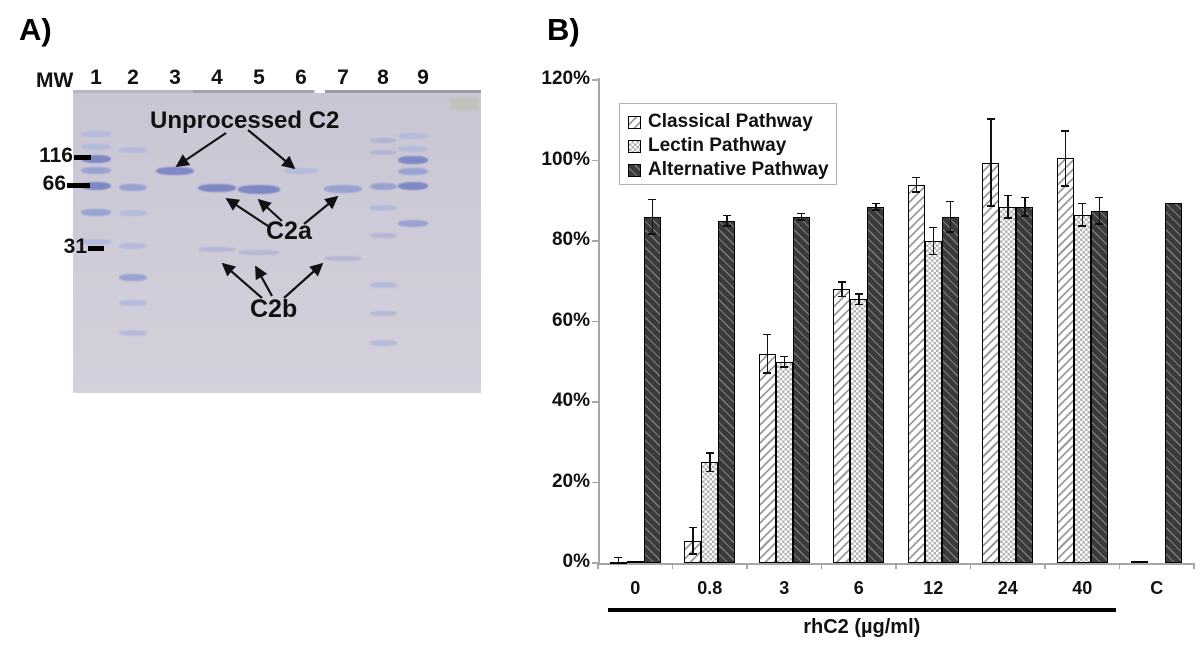 Image resolution: width=1200 pixels, height=646 pixels. What do you see at coordinates (717, 145) in the screenshot?
I see `legend-label-lectin: Lectin Pathway` at bounding box center [717, 145].